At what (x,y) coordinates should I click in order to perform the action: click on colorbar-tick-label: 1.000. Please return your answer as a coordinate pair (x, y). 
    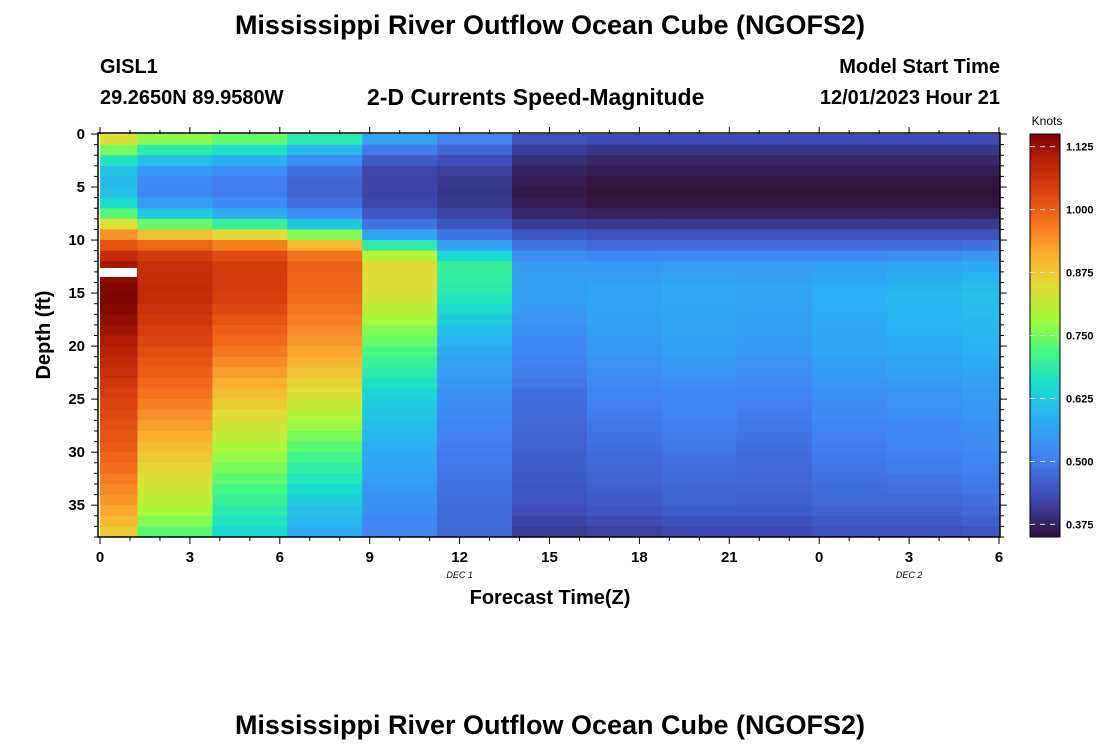
    Looking at the image, I should click on (1080, 211).